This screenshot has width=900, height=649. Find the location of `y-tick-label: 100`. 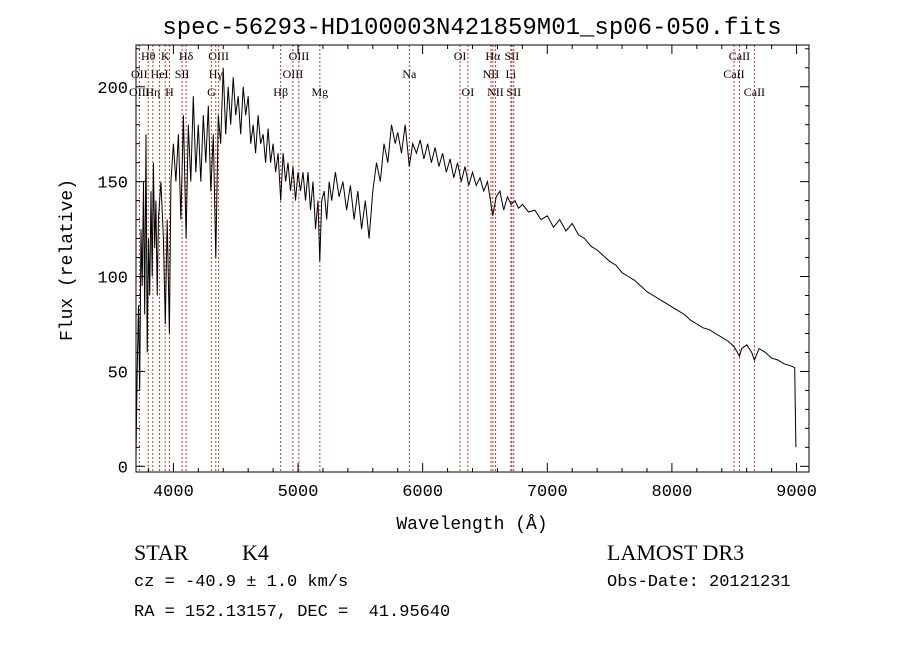

y-tick-label: 100 is located at coordinates (112, 279).